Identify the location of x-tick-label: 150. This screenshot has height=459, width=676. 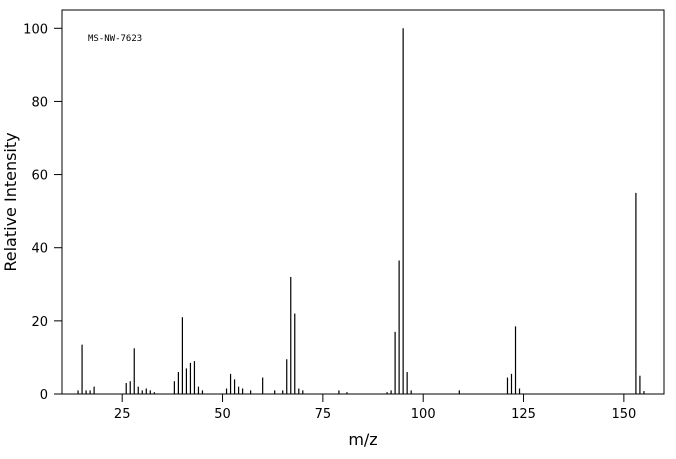
(623, 414).